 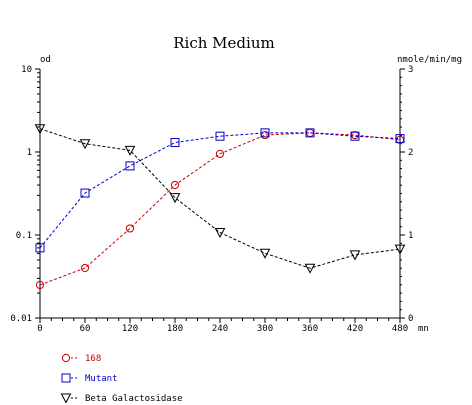 I want to click on legend-entry: Mutant, so click(x=89, y=378).